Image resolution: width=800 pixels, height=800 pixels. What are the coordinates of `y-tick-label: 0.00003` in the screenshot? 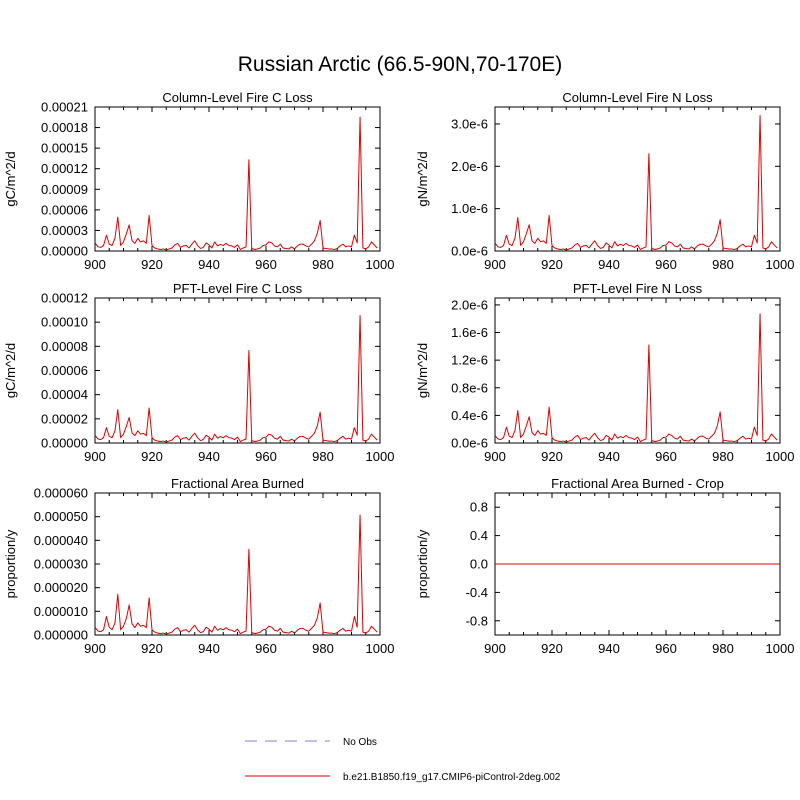 It's located at (64, 230).